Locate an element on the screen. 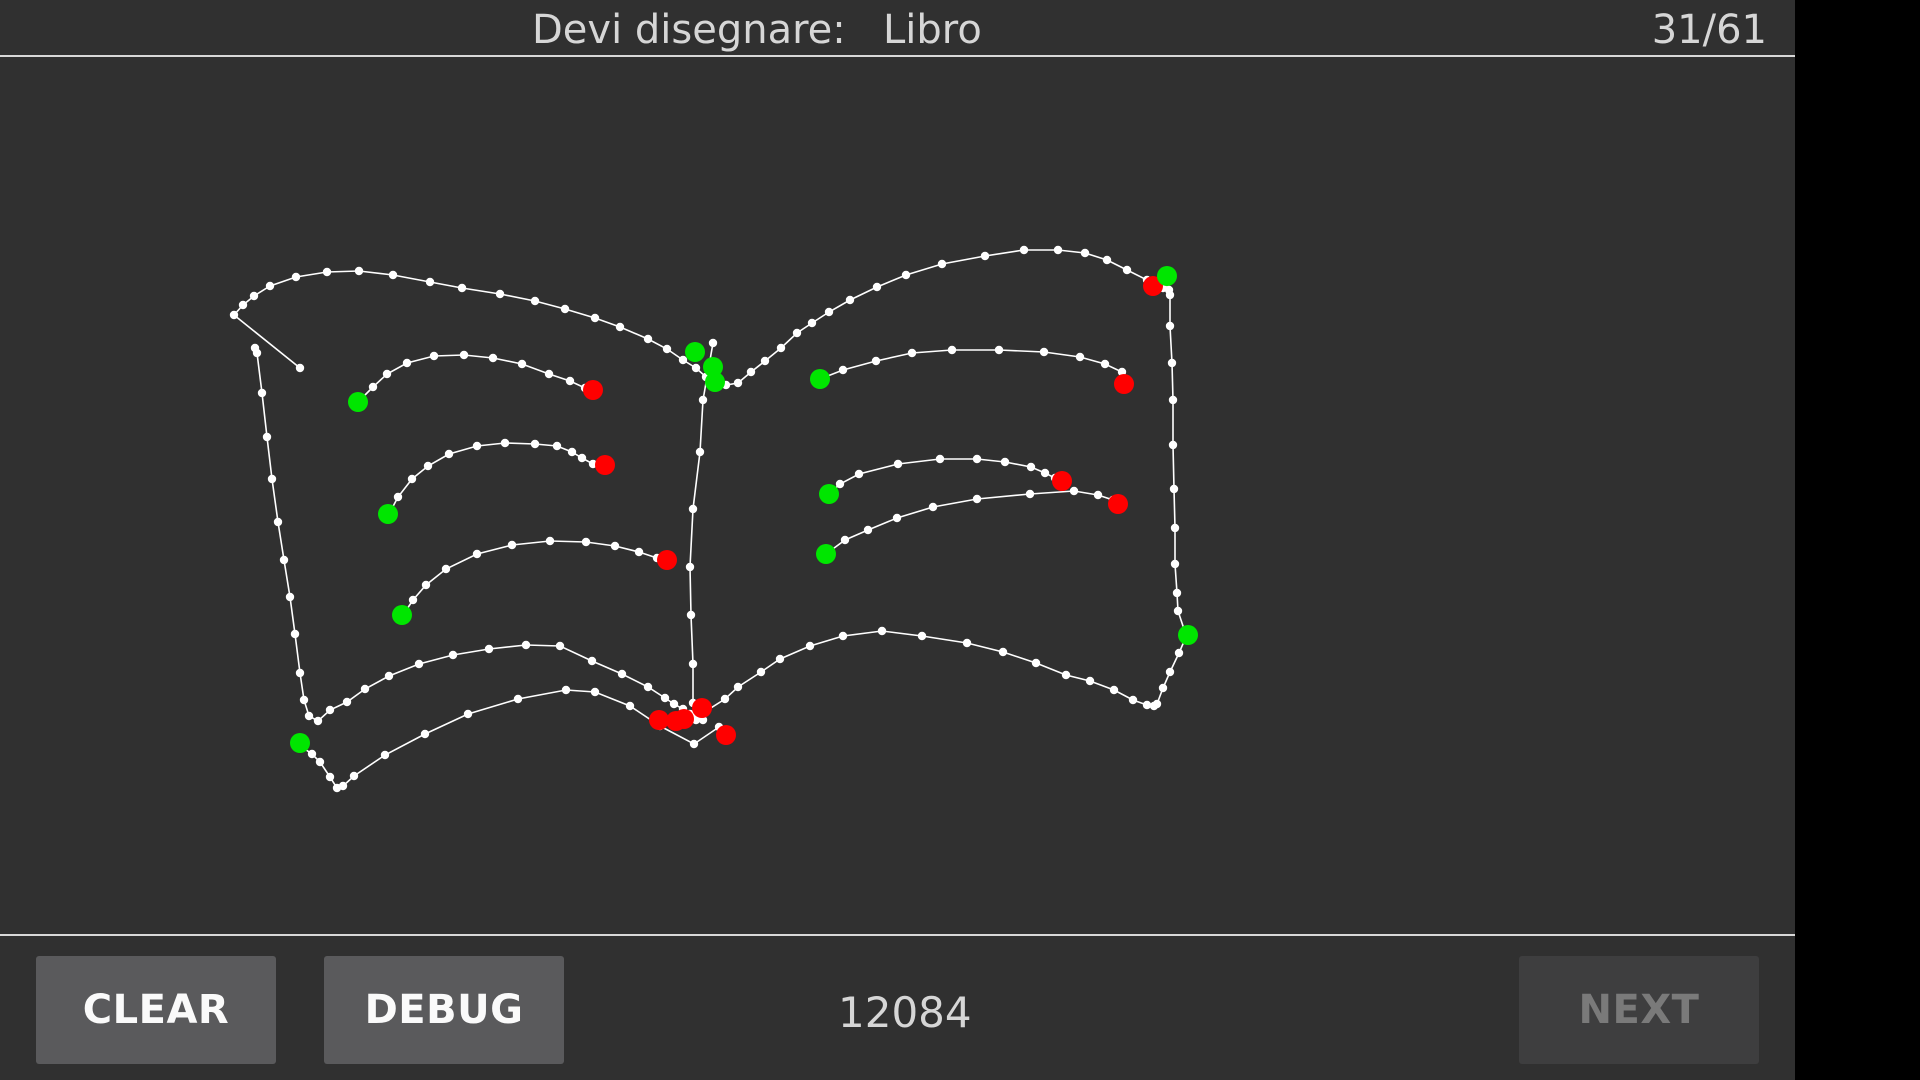 Image resolution: width=1920 pixels, height=1080 pixels. next-button: NEXT is located at coordinates (1639, 1010).